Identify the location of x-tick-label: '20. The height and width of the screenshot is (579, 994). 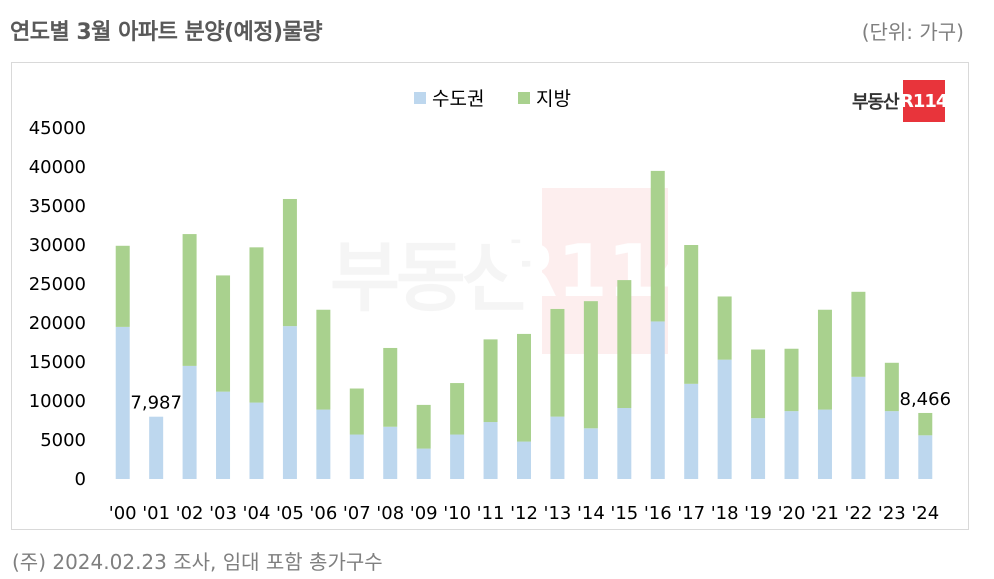
(792, 513).